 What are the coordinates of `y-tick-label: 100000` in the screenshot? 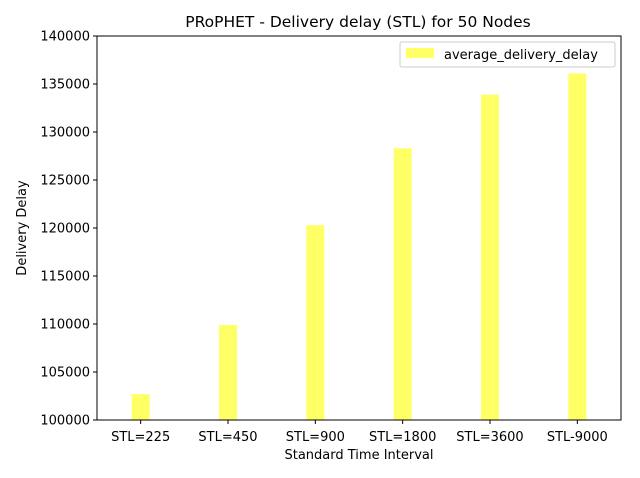 It's located at (65, 421).